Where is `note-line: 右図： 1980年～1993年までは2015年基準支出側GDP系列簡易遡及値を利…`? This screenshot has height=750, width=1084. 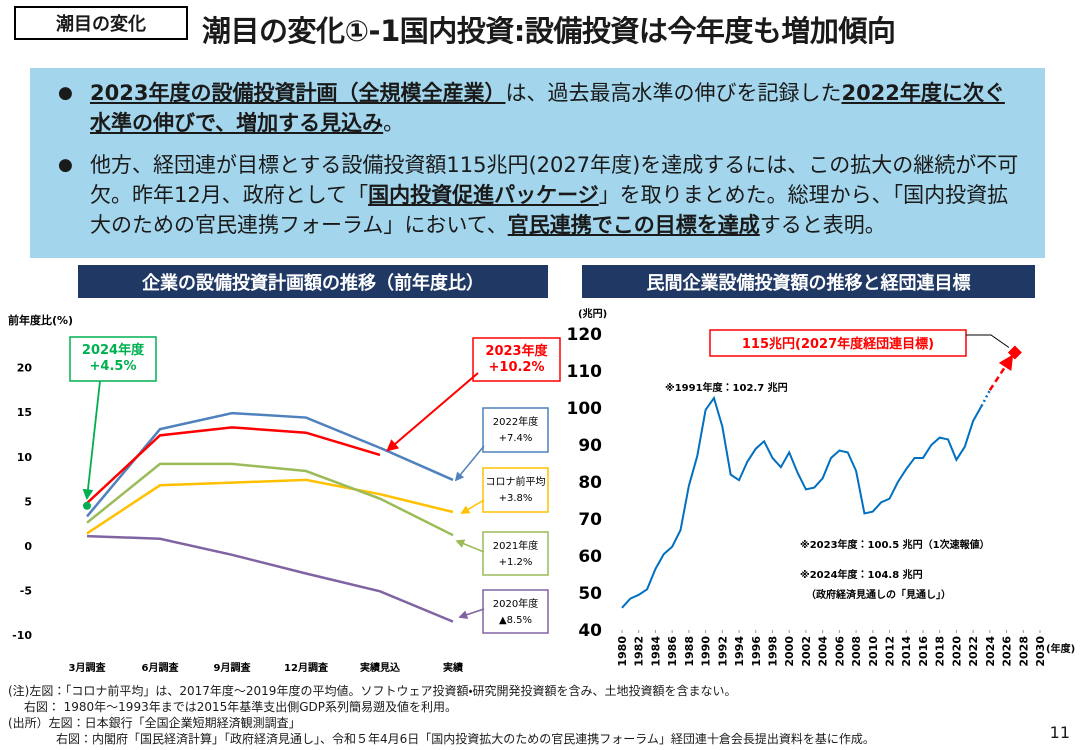 note-line: 右図： 1980年～1993年までは2015年基準支出側GDP系列簡易遡及値を利… is located at coordinates (233, 707).